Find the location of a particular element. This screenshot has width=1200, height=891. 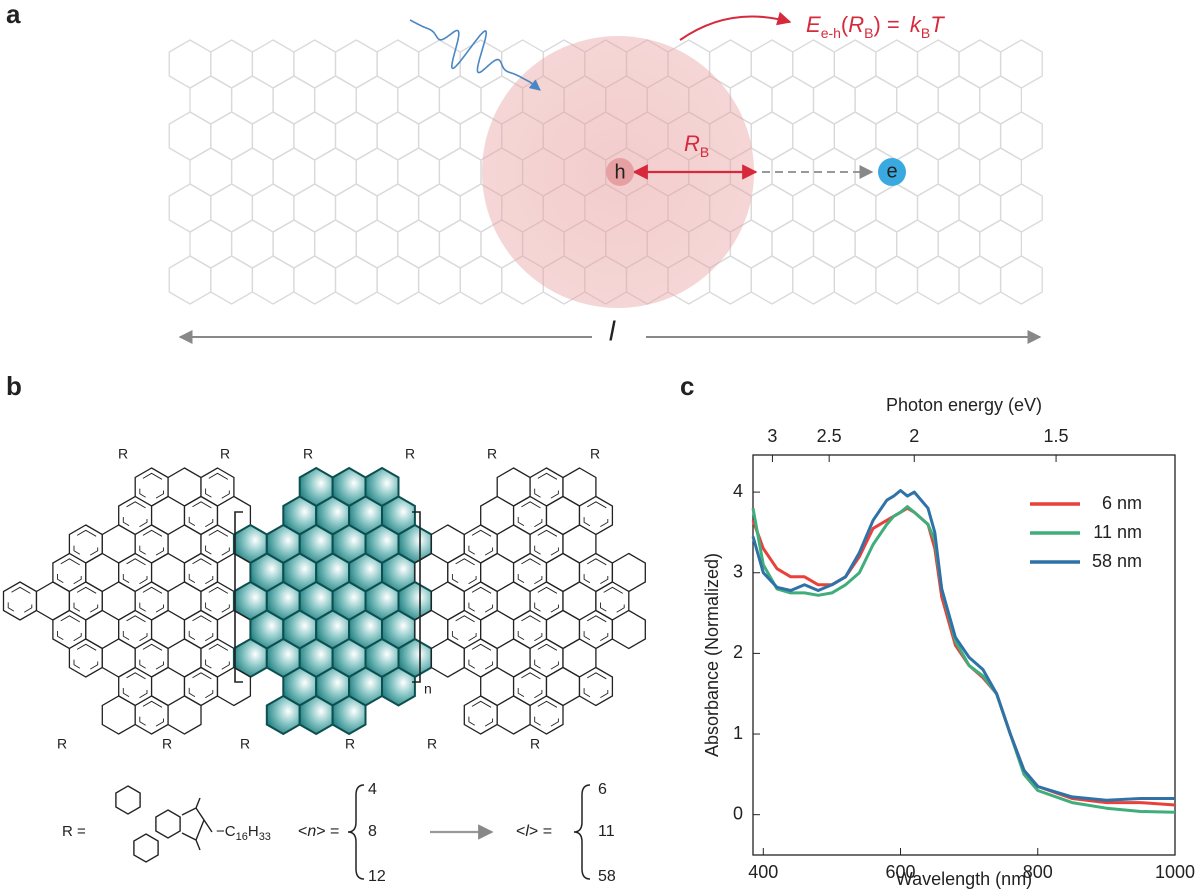

chain-part: −C is located at coordinates (226, 831).